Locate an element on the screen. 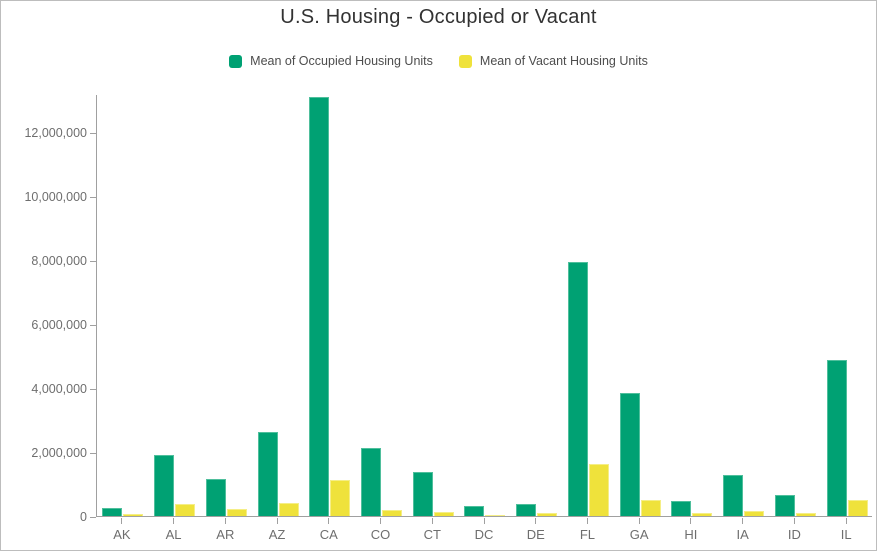 This screenshot has height=551, width=877. bar-vacant-CO is located at coordinates (392, 513).